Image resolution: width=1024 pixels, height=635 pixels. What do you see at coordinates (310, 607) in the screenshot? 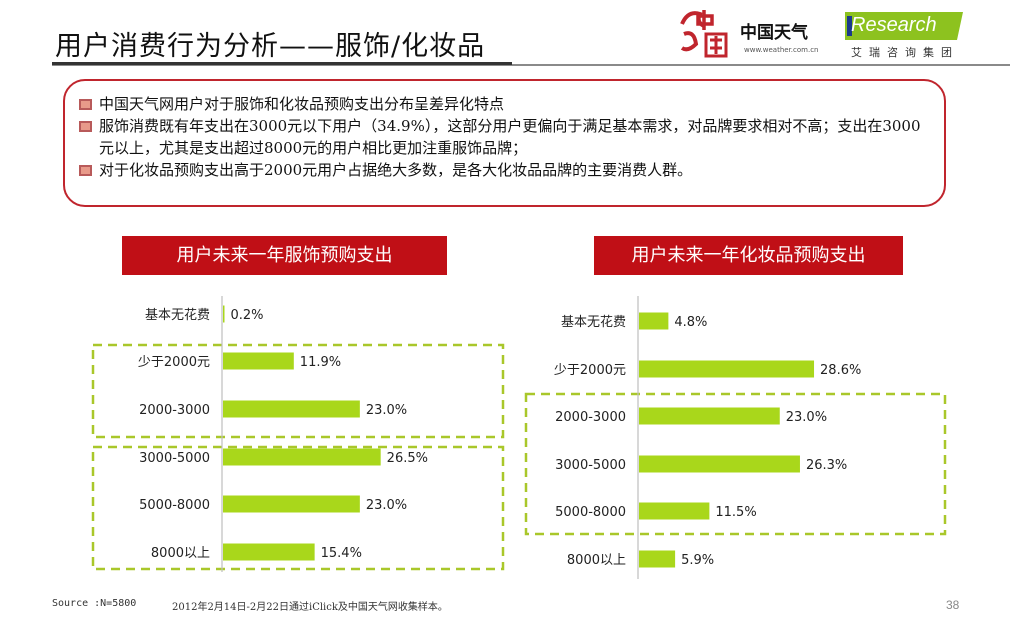
I see `footer-note: 2012年2月14日-2月22日通过iClick及中国天气网收集样本。` at bounding box center [310, 607].